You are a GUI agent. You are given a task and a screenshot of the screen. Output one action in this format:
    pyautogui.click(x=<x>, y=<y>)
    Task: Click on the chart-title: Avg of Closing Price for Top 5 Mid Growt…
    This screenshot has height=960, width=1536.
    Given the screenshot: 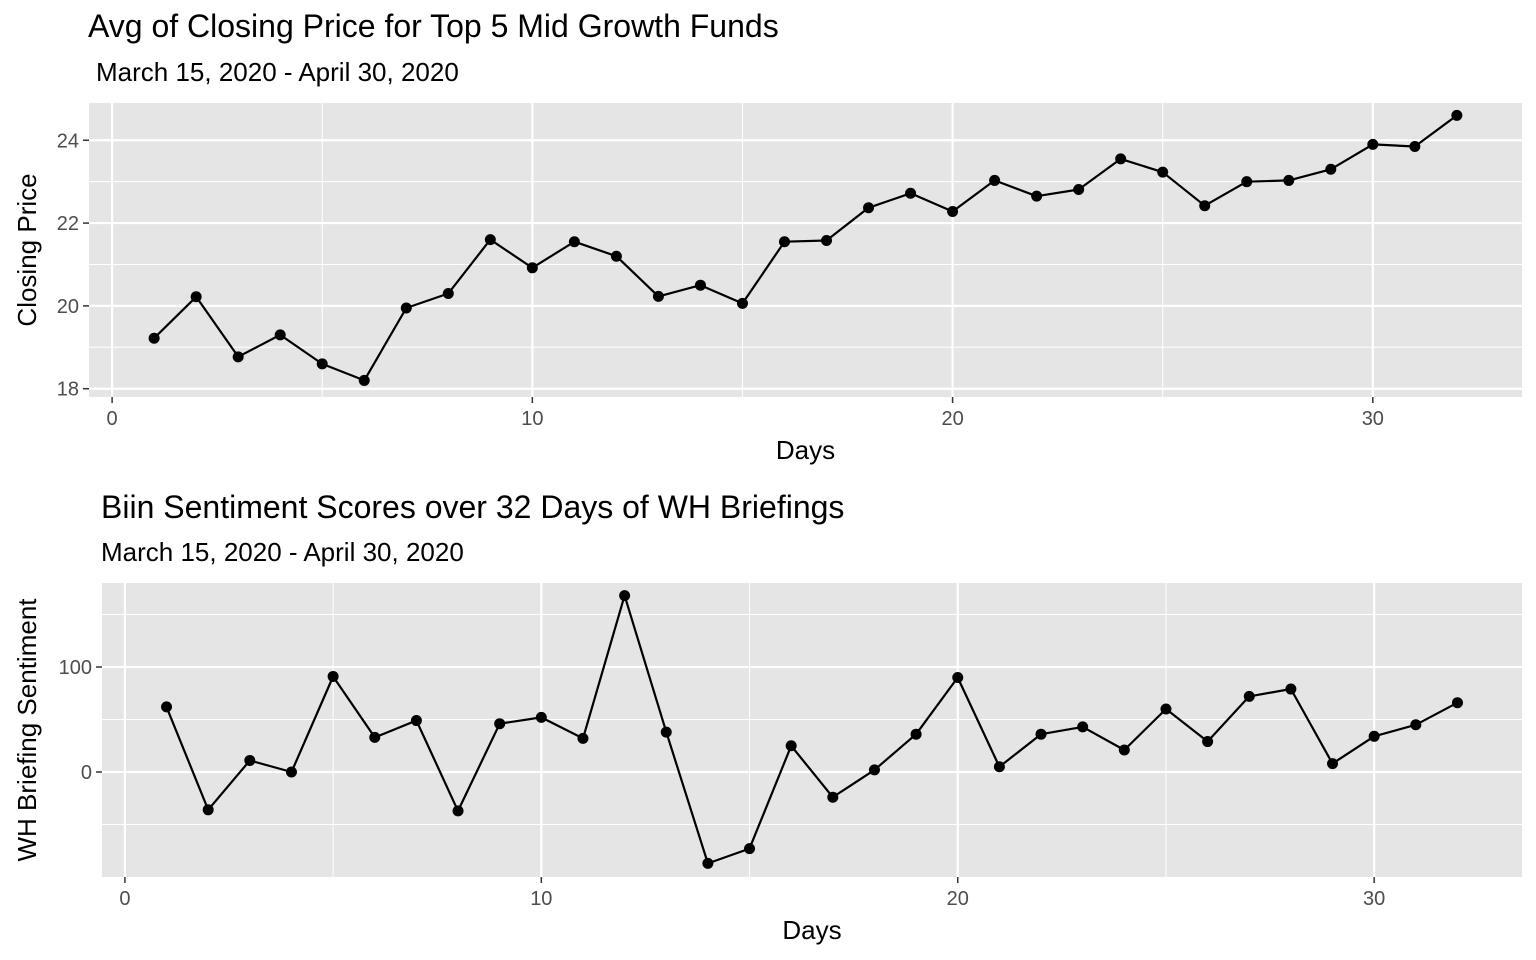 What is the action you would take?
    pyautogui.click(x=433, y=26)
    